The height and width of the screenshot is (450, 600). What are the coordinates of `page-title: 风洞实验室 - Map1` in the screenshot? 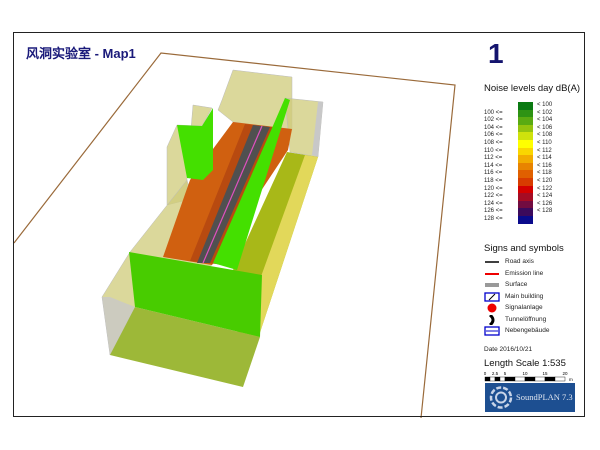 It's located at (81, 53).